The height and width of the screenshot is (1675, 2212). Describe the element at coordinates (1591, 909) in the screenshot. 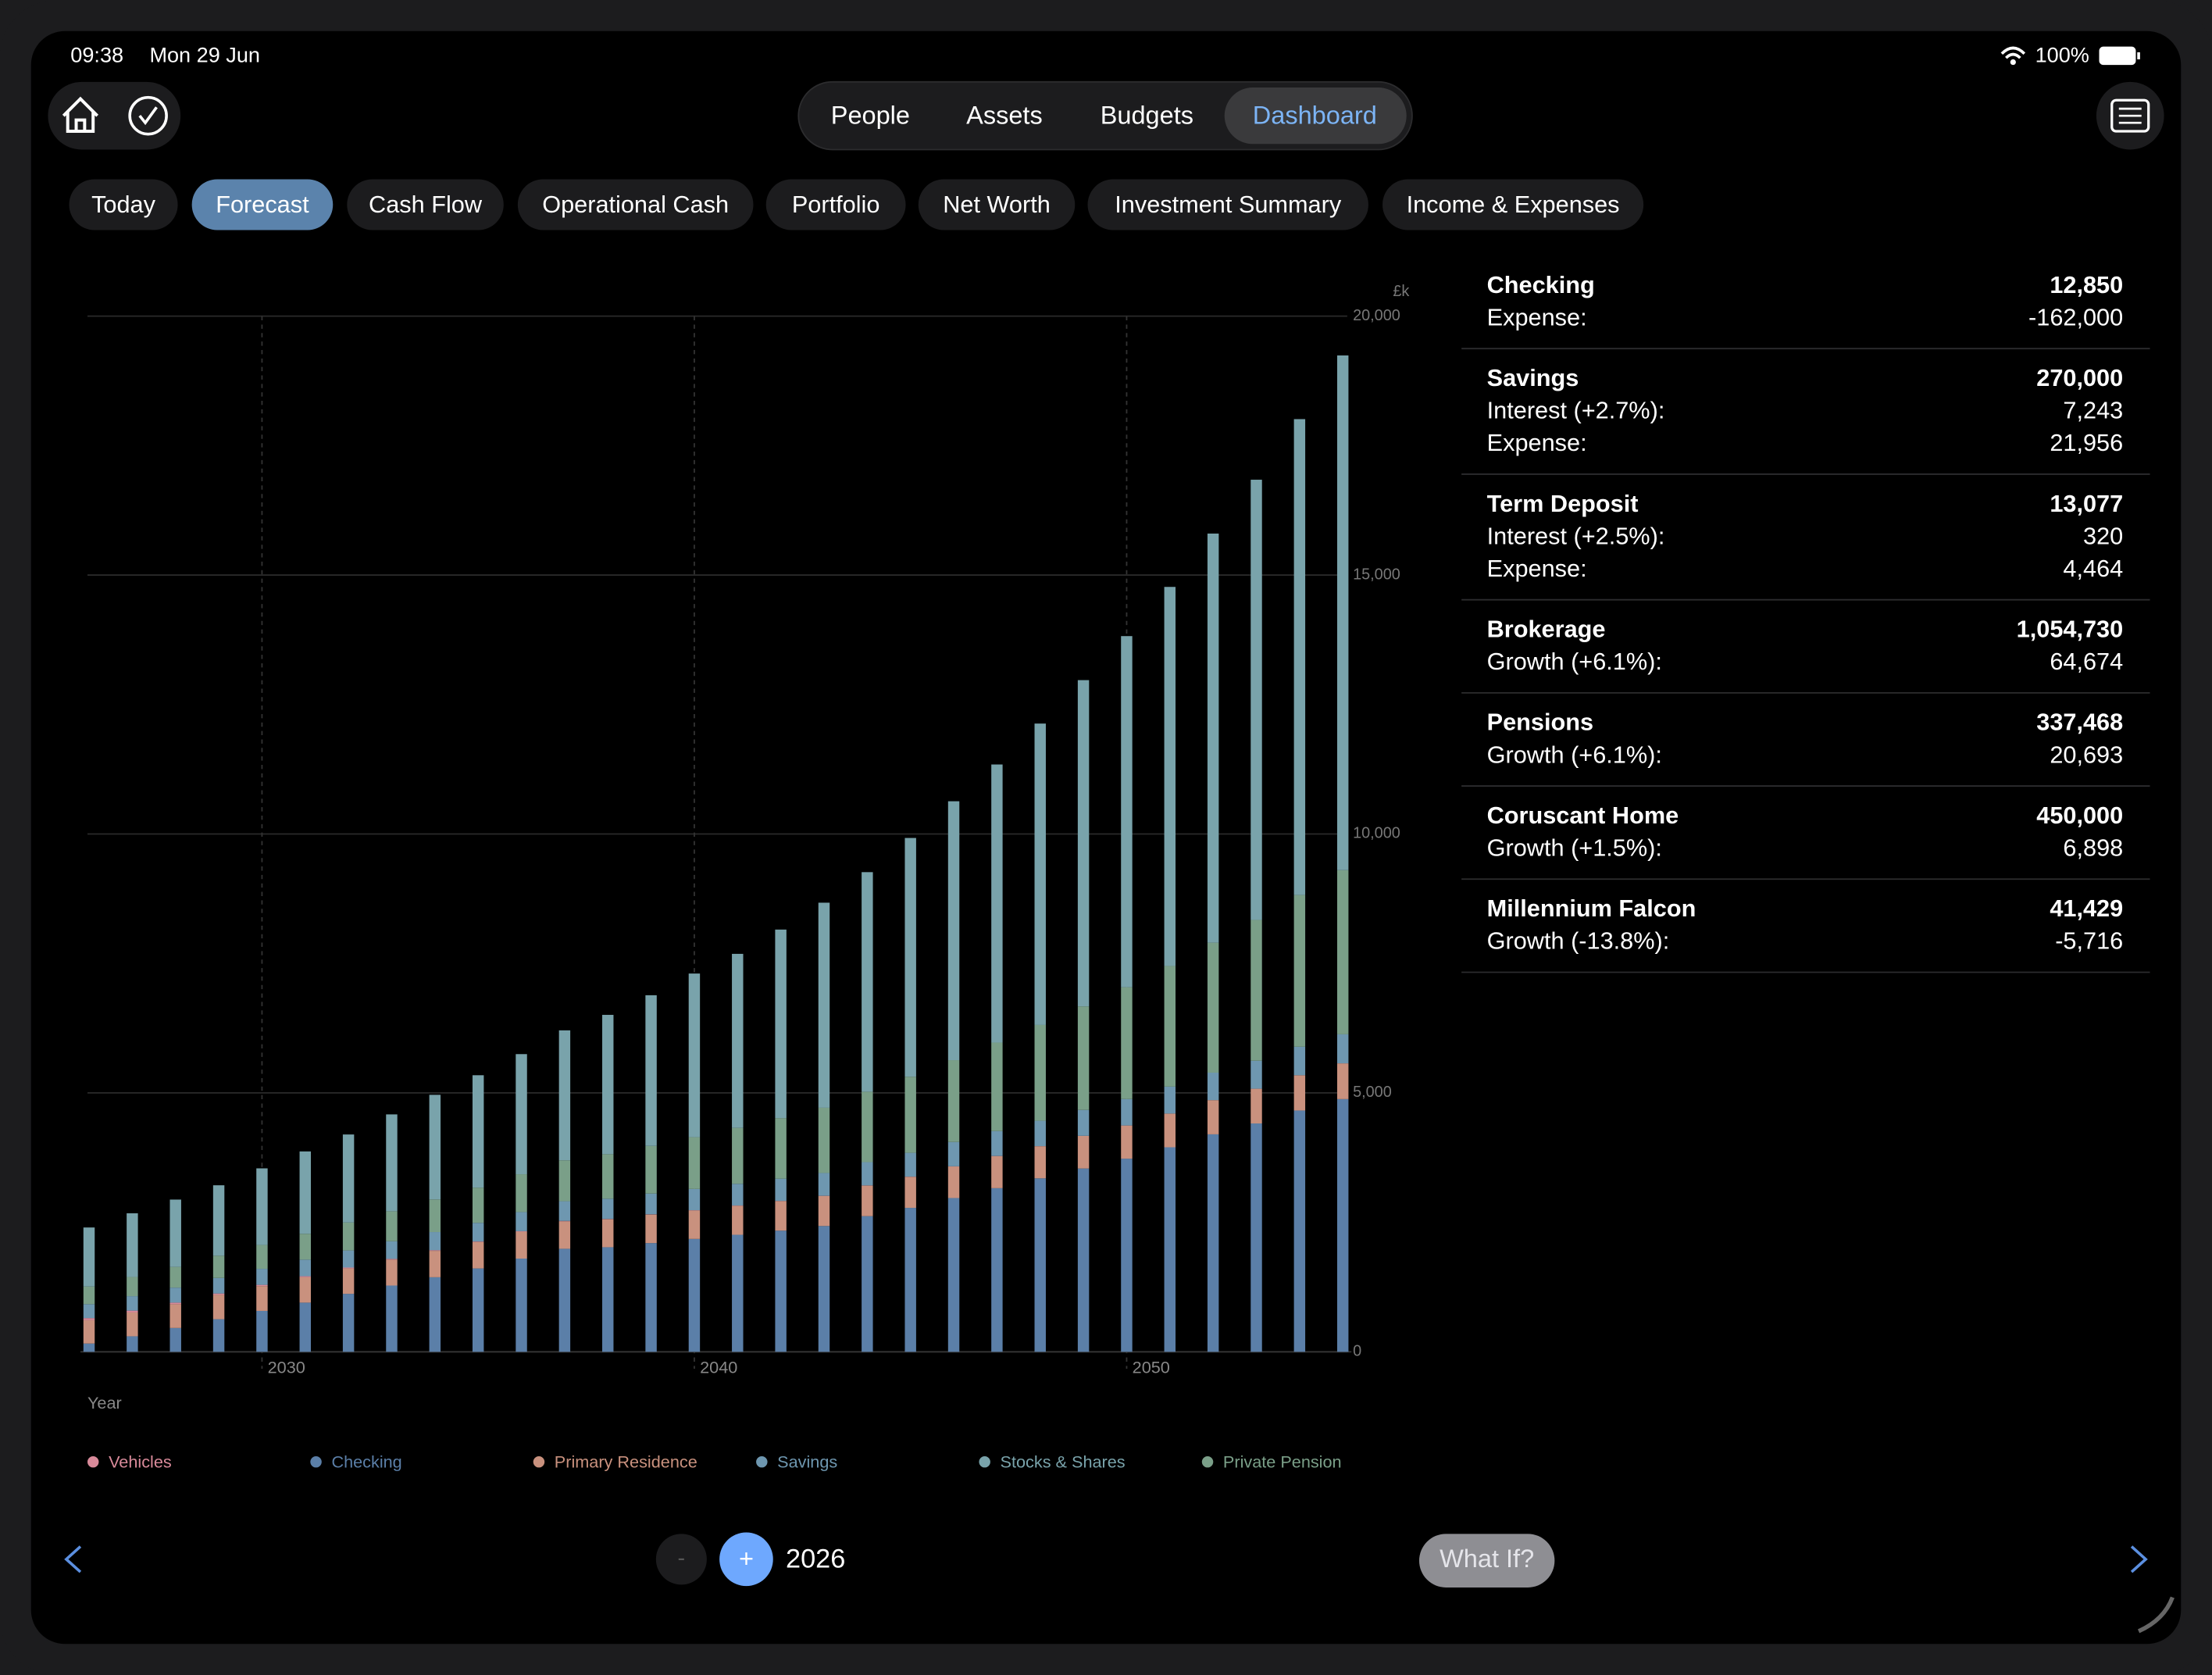

I see `account-name: Millennium Falcon` at that location.